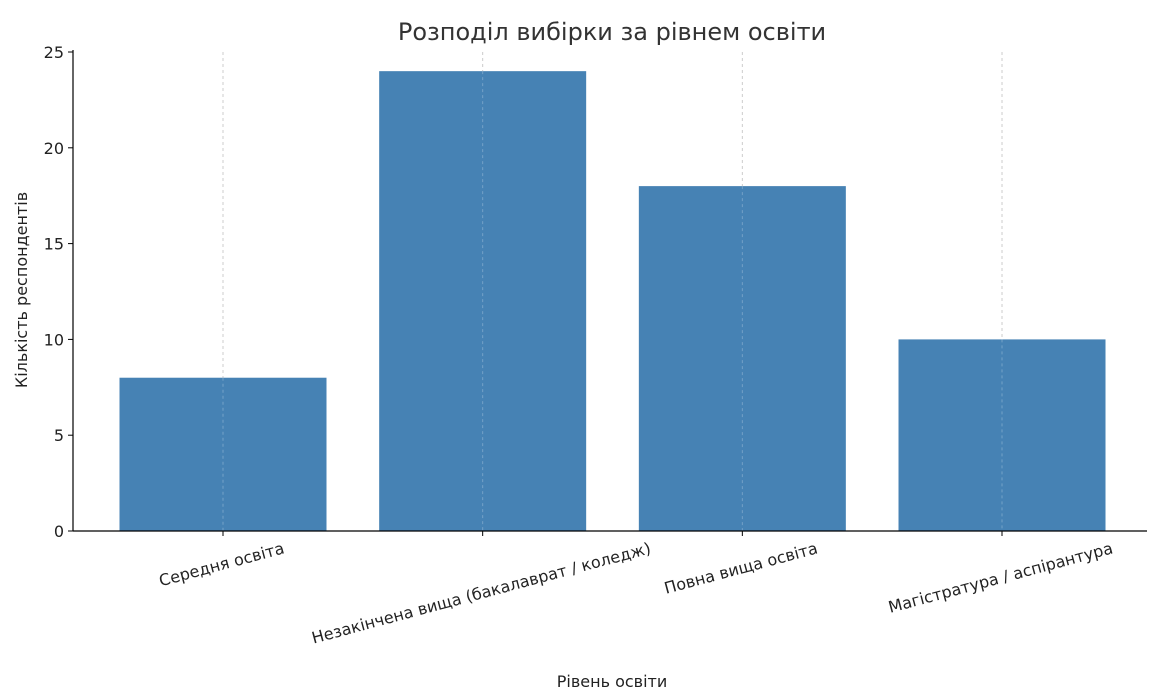  Describe the element at coordinates (54, 244) in the screenshot. I see `y-tick-label: 15` at that location.